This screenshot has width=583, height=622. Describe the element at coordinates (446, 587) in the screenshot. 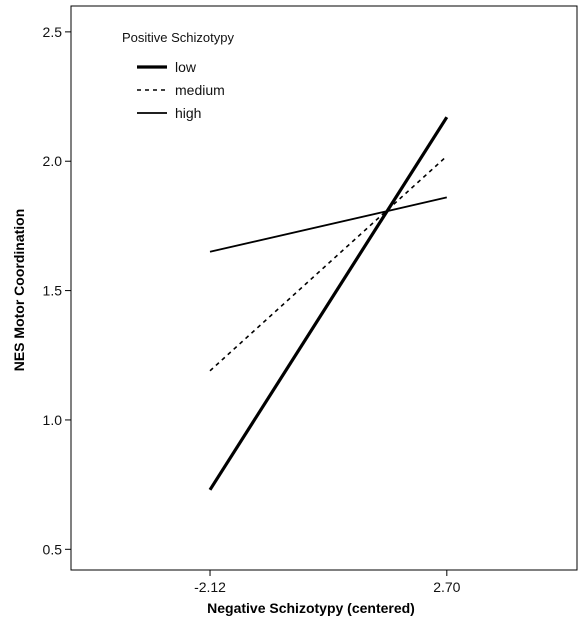

I see `x-tick-label: 2.70` at that location.